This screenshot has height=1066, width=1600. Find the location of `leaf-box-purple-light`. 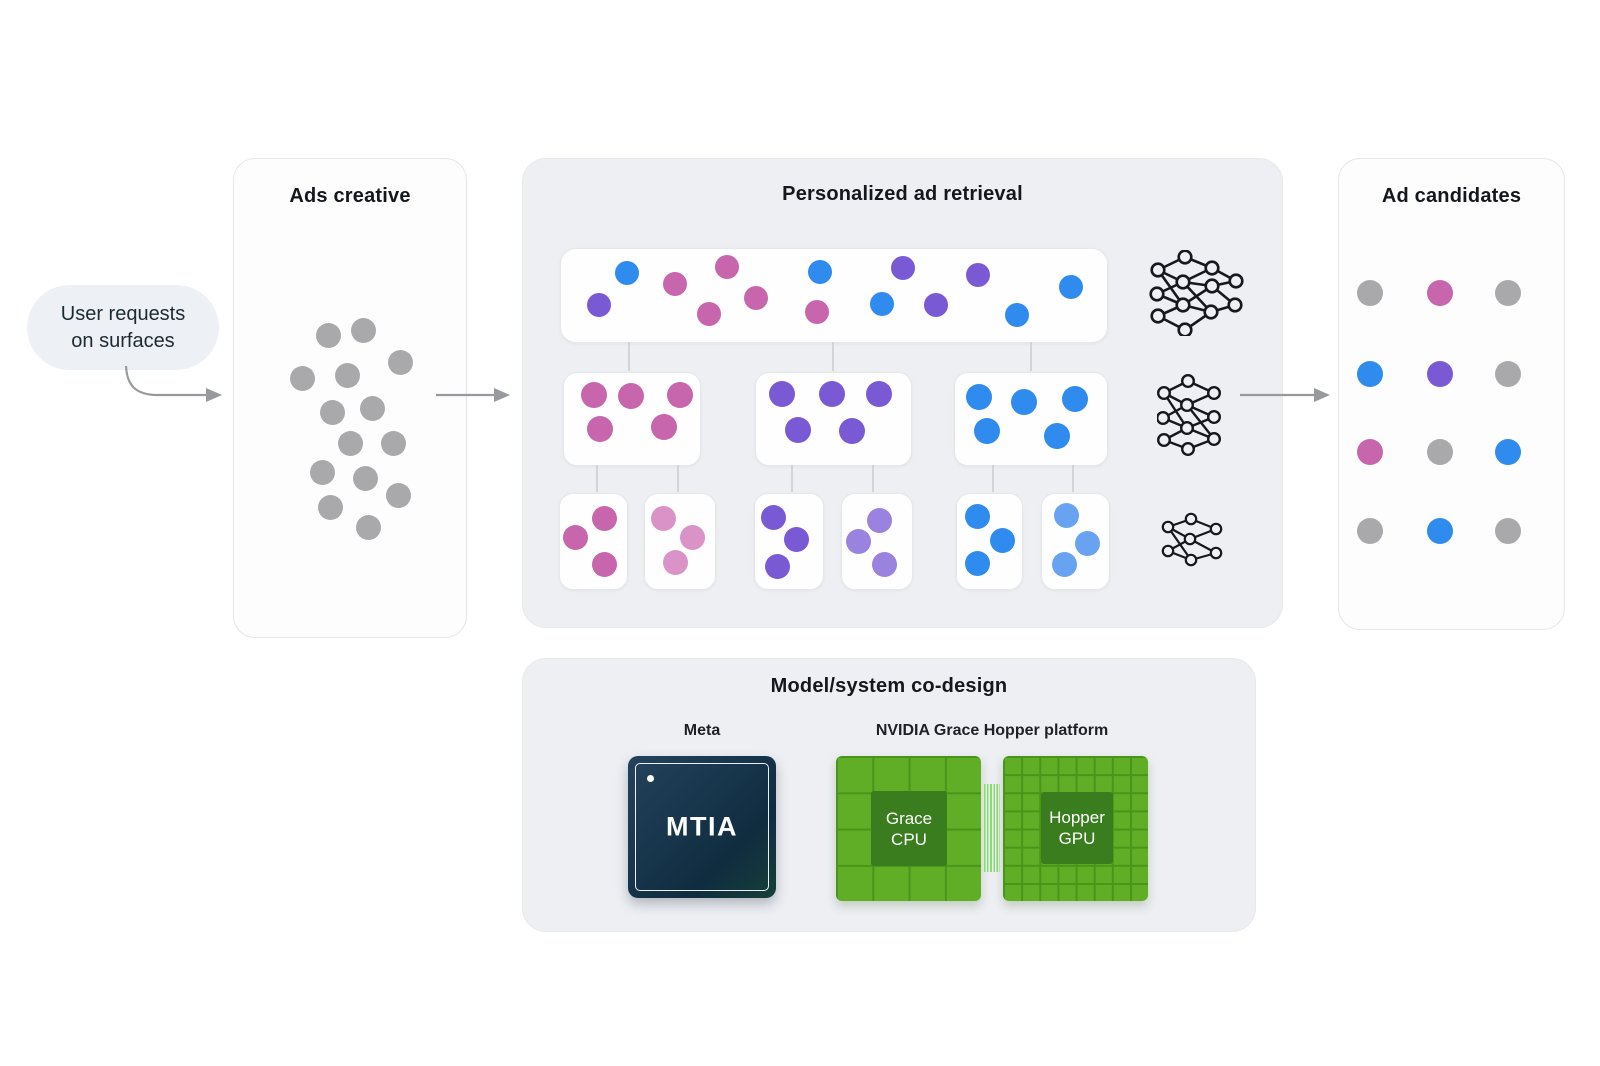

leaf-box-purple-light is located at coordinates (877, 541).